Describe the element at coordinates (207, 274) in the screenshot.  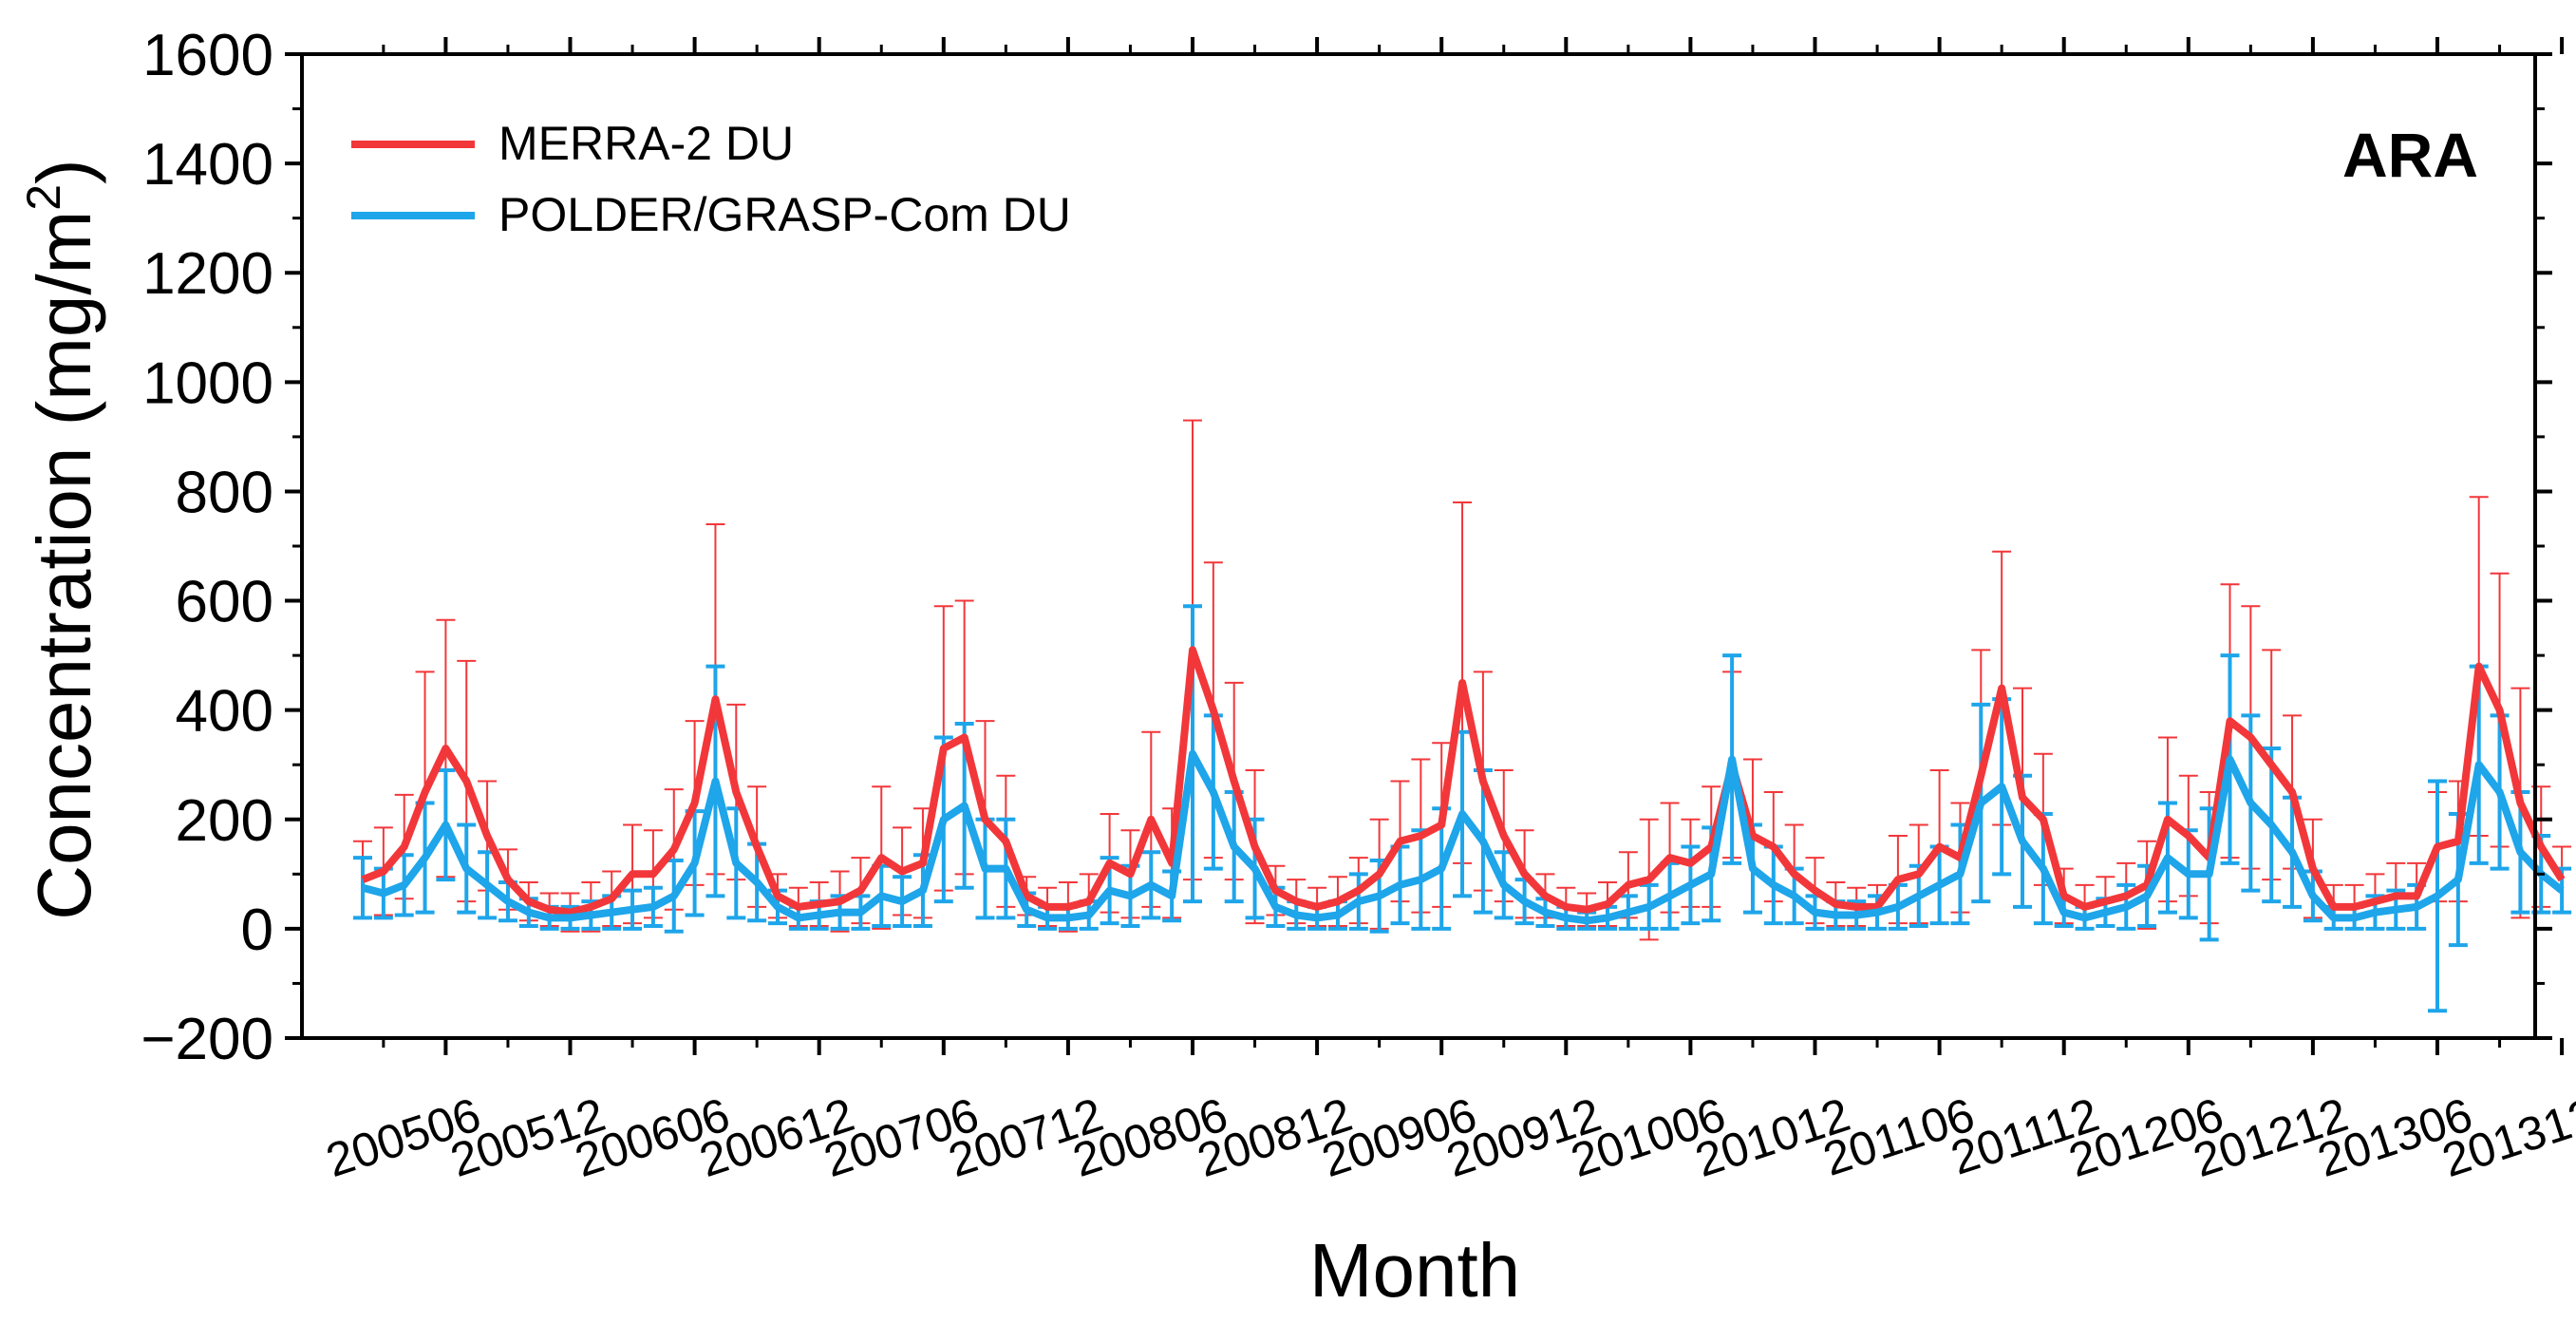
I see `y-tick-label: 1200` at that location.